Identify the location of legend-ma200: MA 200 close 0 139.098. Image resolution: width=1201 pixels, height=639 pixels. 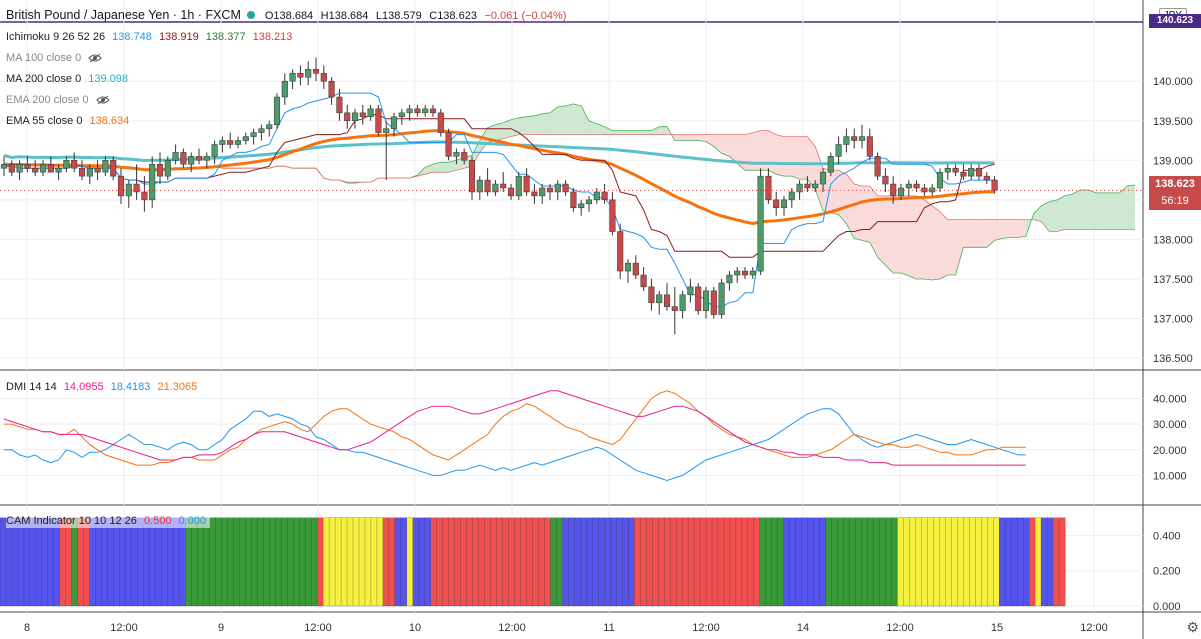
(69, 79).